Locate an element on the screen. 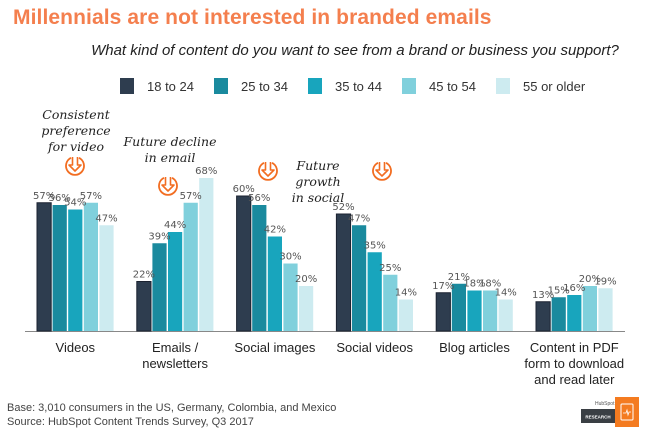 The width and height of the screenshot is (650, 434). value-label: 39% is located at coordinates (159, 236).